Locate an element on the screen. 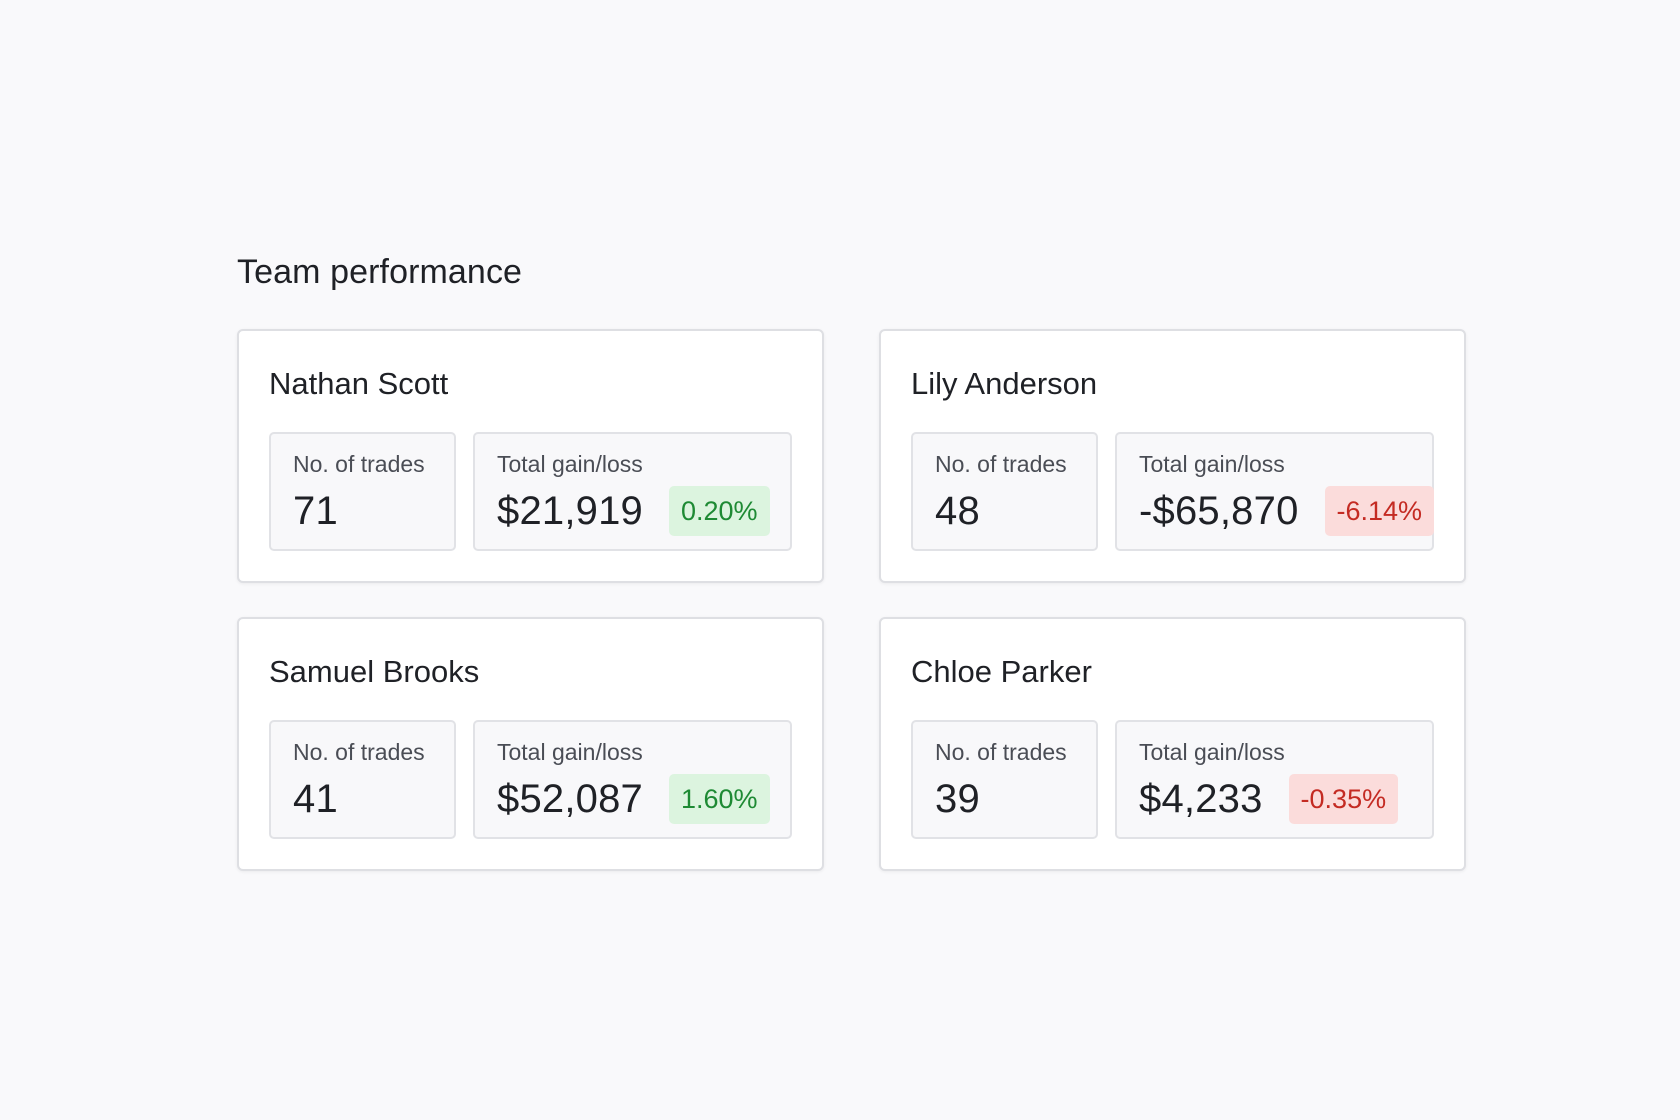  gain-value: $4,233 is located at coordinates (1201, 799).